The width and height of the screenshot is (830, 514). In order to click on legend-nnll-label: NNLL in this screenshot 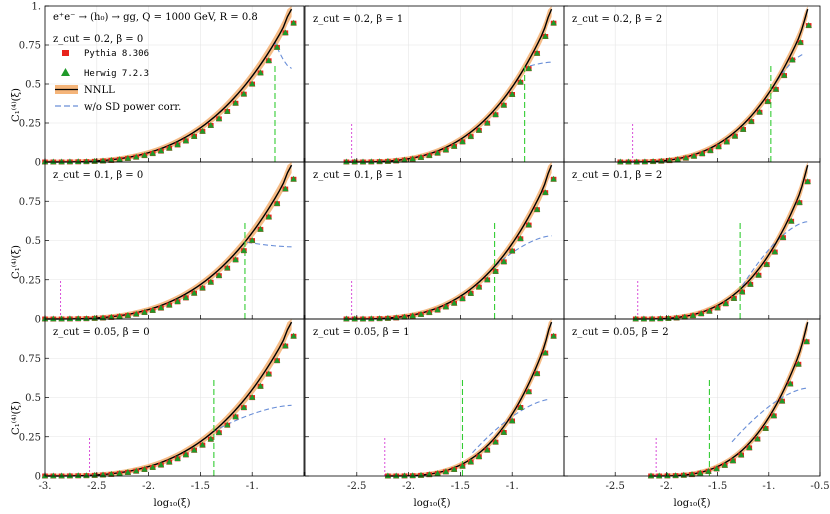, I will do `click(99, 90)`.